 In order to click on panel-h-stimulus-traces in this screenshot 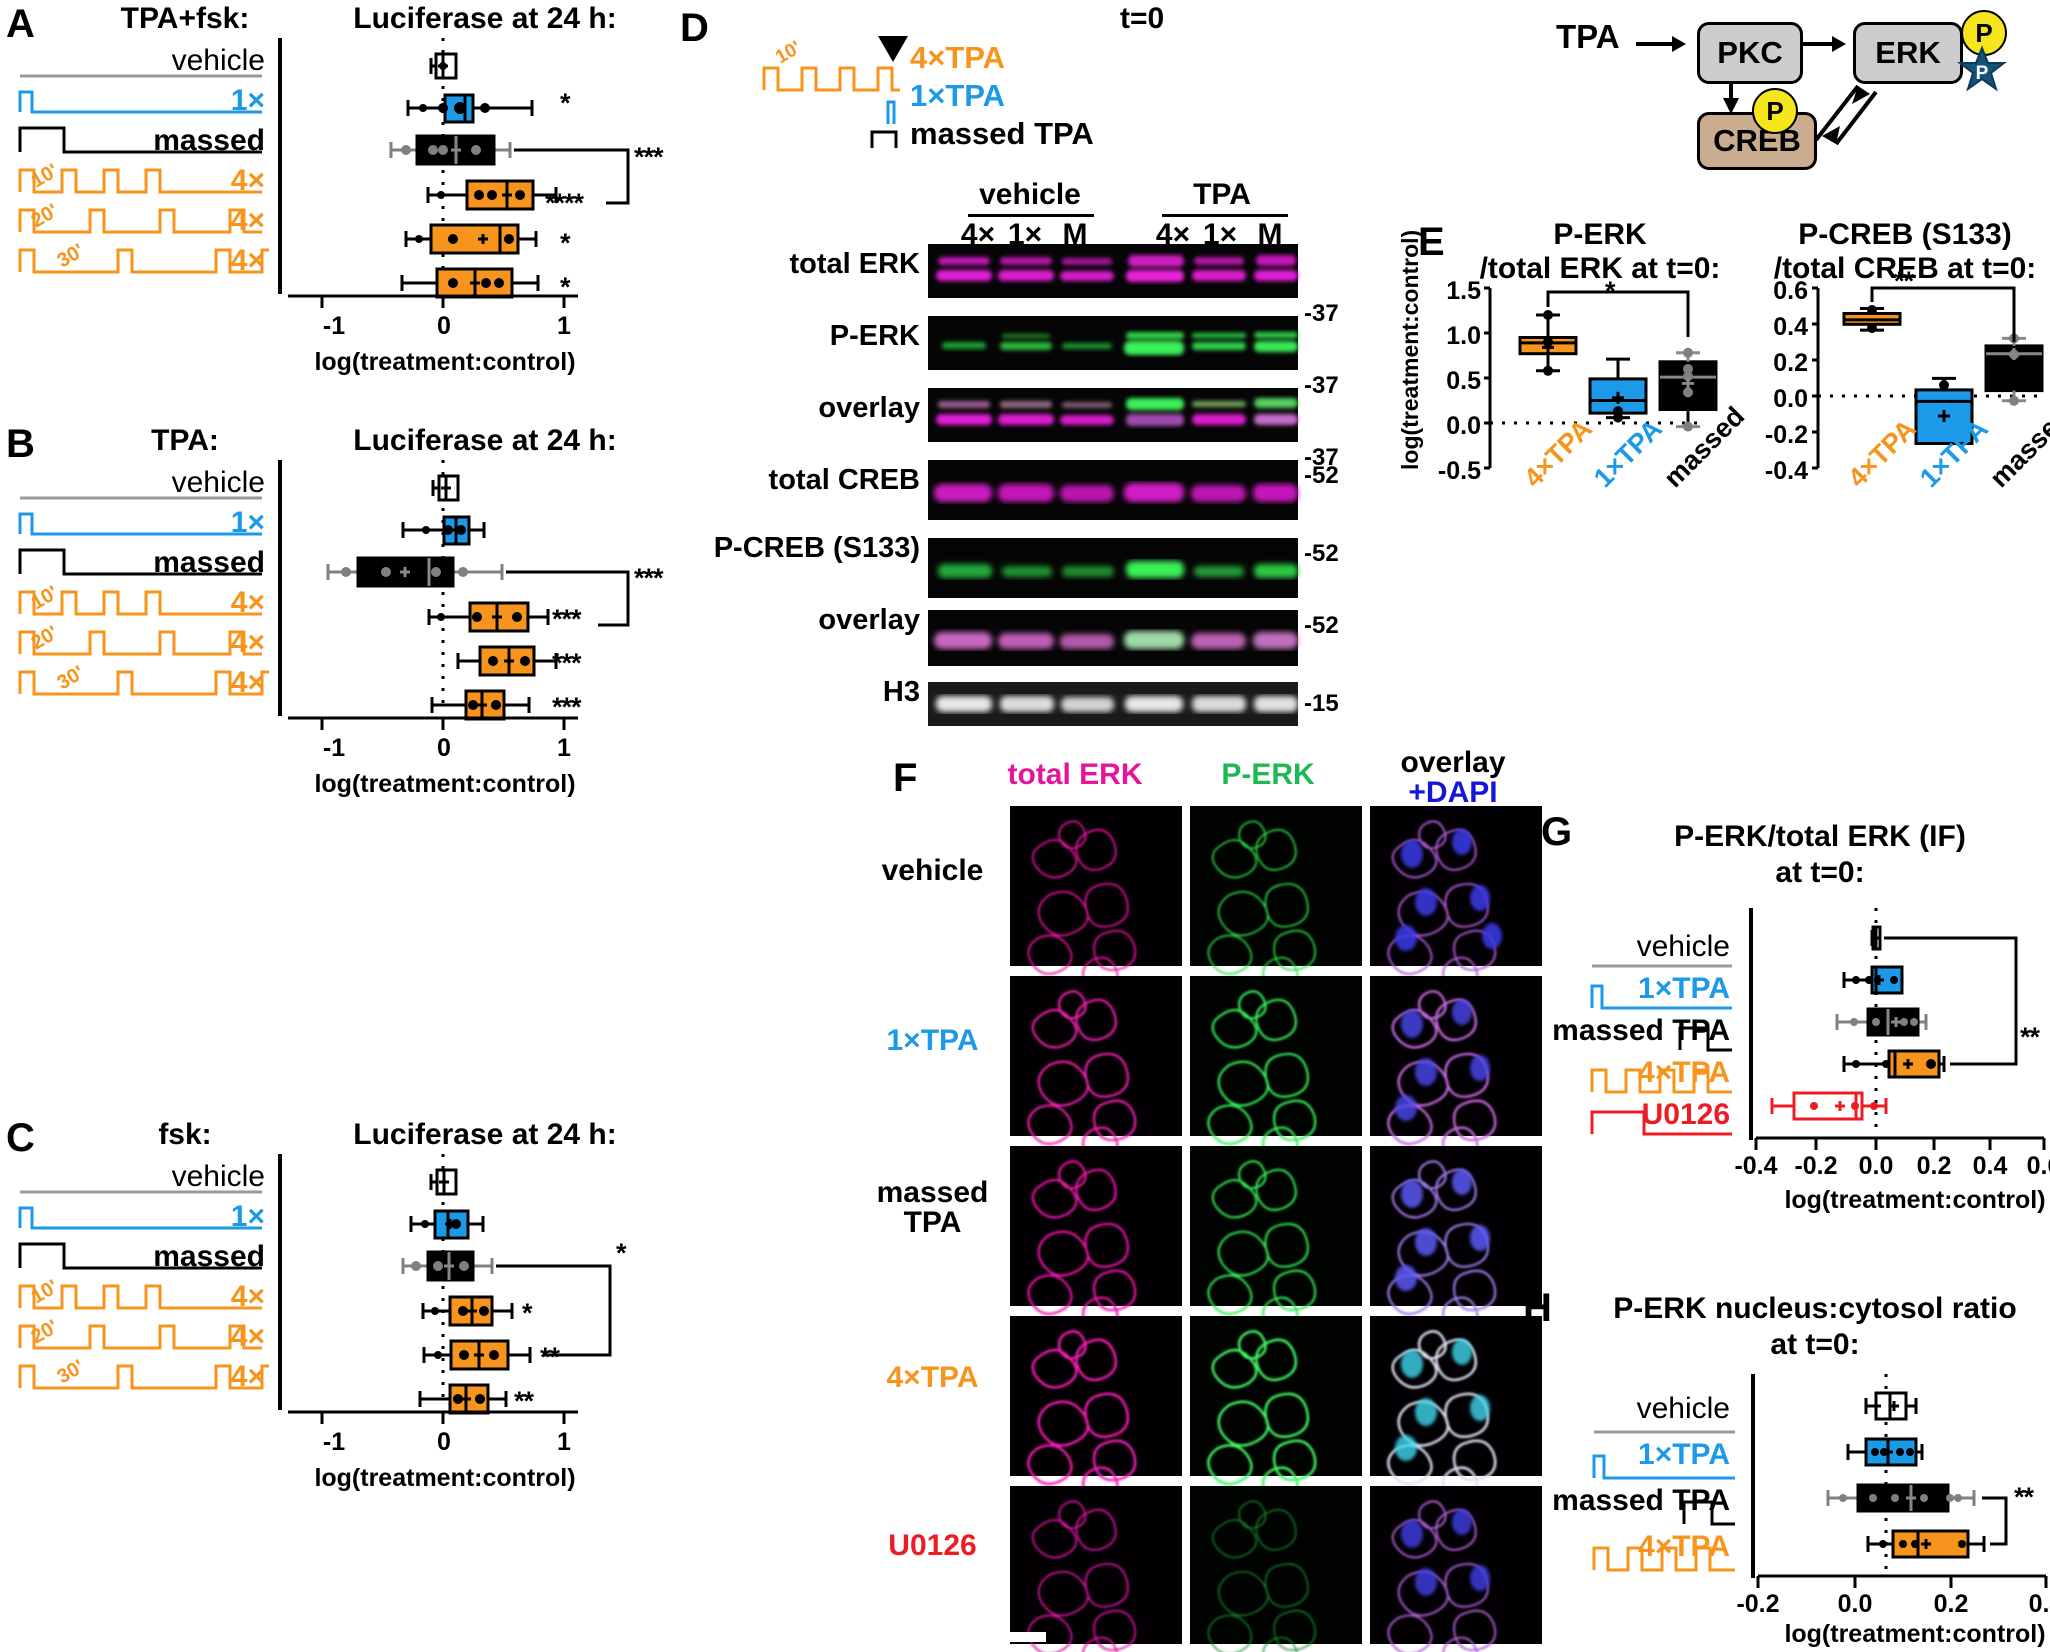, I will do `click(1663, 1501)`.